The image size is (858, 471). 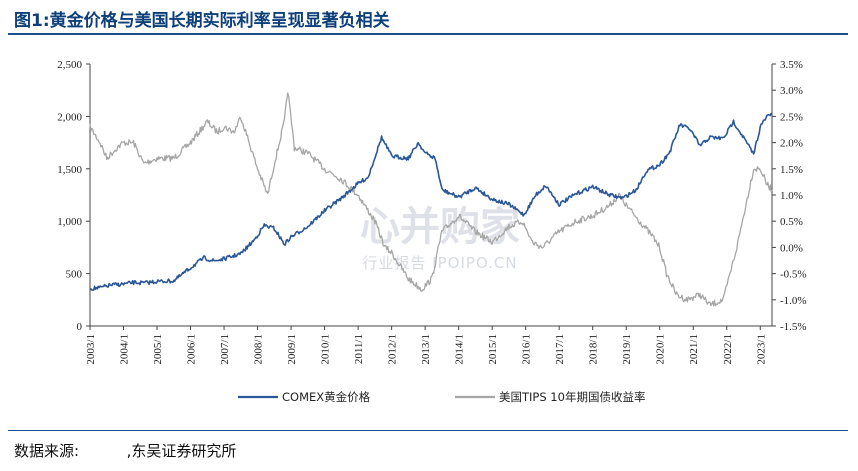 I want to click on x-tick-label: 2021/1, so click(x=694, y=349).